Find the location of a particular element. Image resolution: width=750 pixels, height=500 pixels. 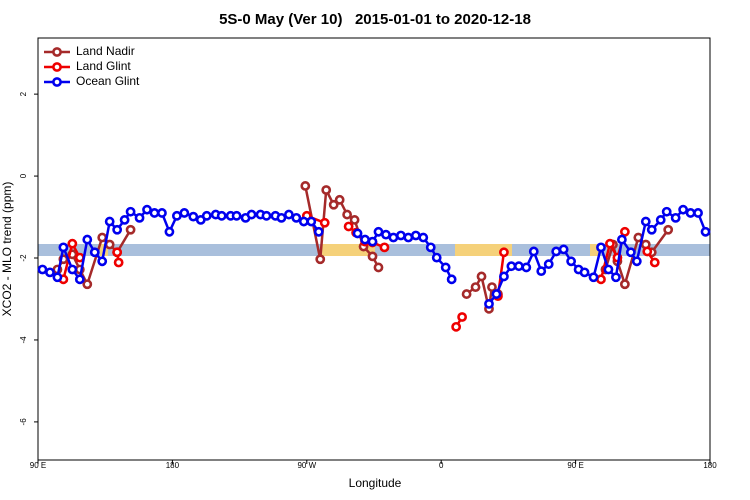

legend-label: Land Glint is located at coordinates (103, 66).